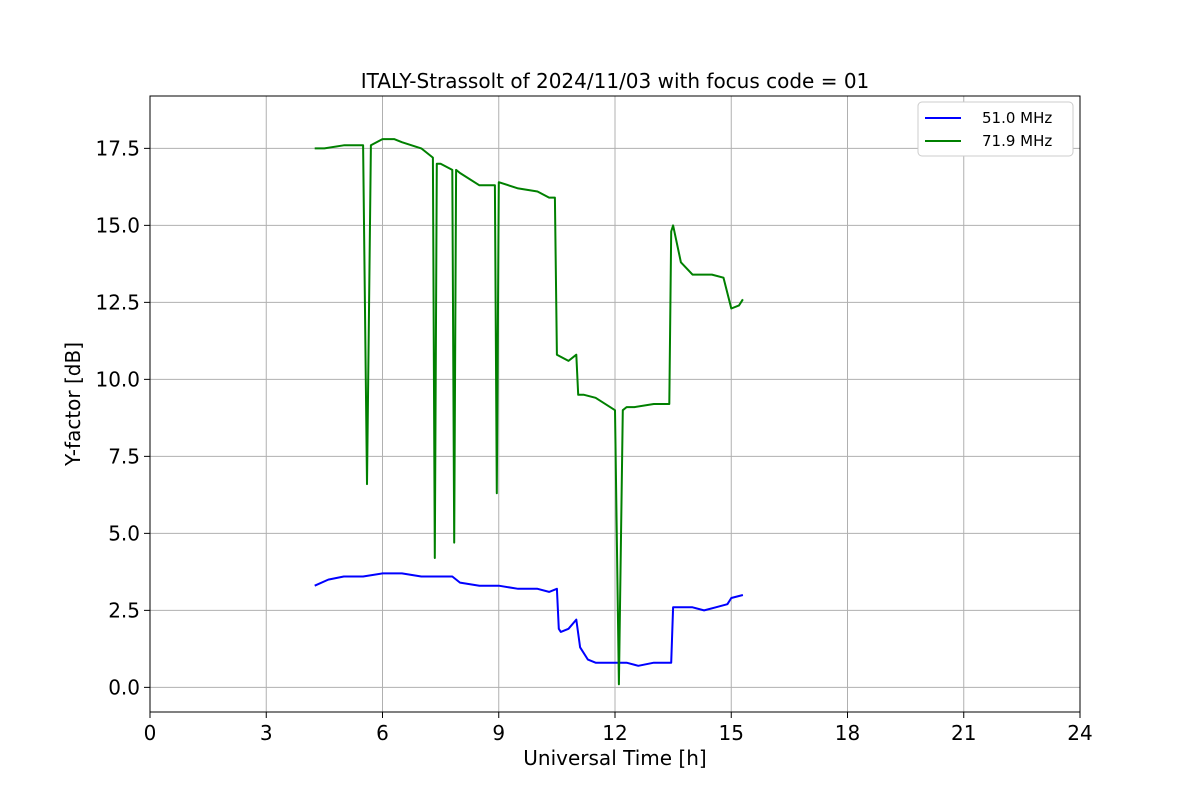 Image resolution: width=1200 pixels, height=800 pixels. What do you see at coordinates (150, 733) in the screenshot?
I see `x-tick-label: 0` at bounding box center [150, 733].